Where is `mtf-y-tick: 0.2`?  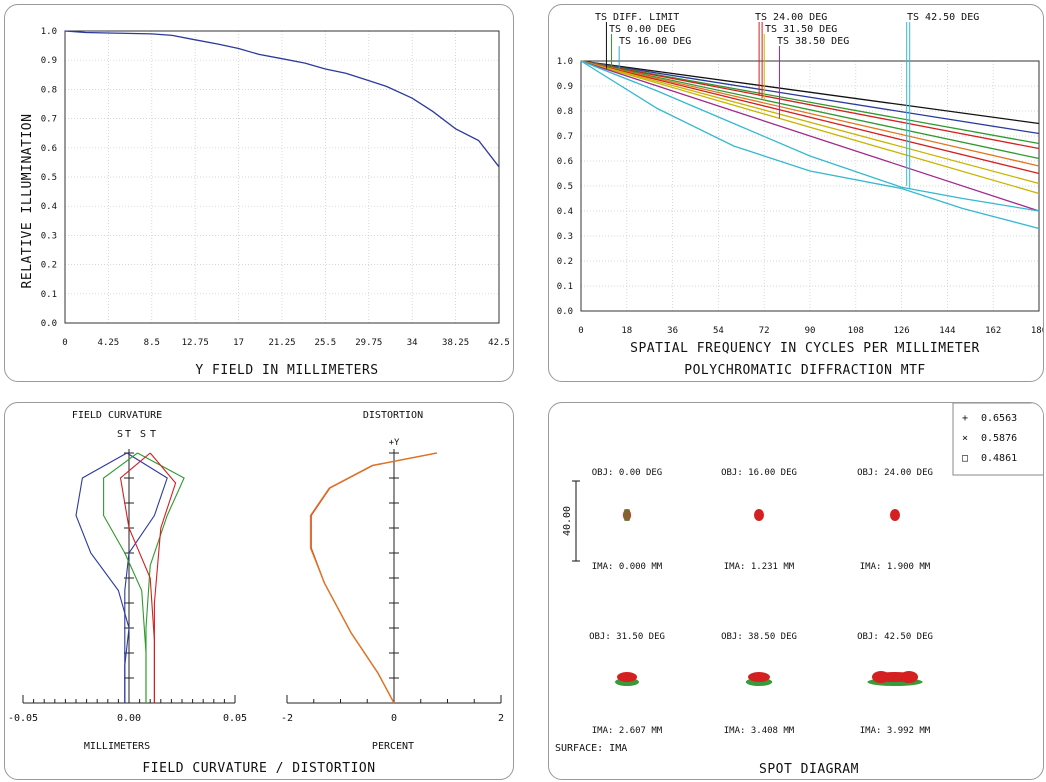 mtf-y-tick: 0.2 is located at coordinates (565, 262).